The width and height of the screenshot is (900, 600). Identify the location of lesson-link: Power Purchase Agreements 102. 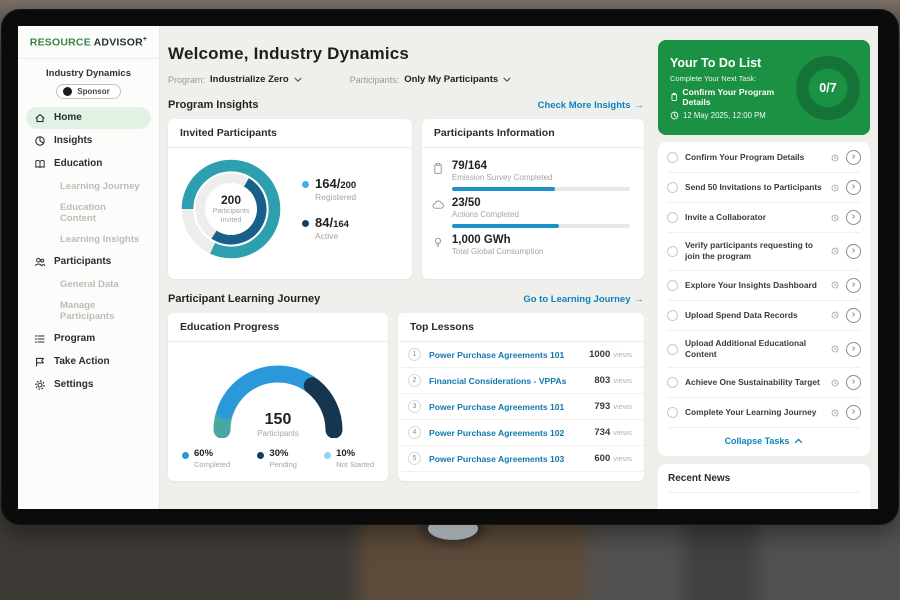
(497, 432).